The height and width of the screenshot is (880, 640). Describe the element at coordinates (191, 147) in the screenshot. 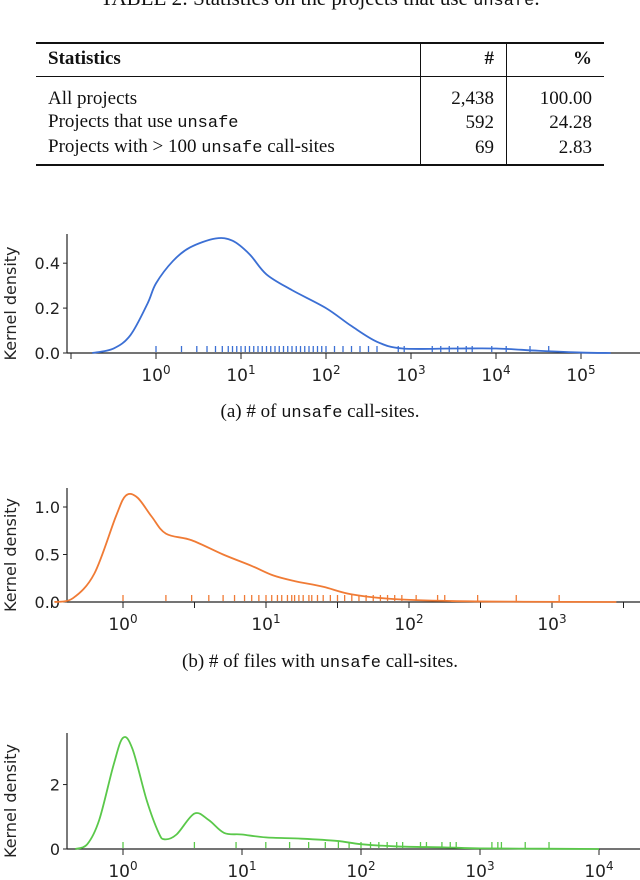

I see `row-label: Projects with > 100 unsafe call-sites` at that location.